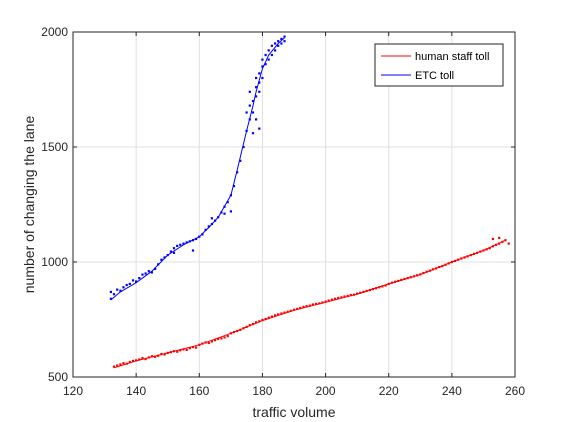  What do you see at coordinates (54, 32) in the screenshot?
I see `y-tick-label: 2000` at bounding box center [54, 32].